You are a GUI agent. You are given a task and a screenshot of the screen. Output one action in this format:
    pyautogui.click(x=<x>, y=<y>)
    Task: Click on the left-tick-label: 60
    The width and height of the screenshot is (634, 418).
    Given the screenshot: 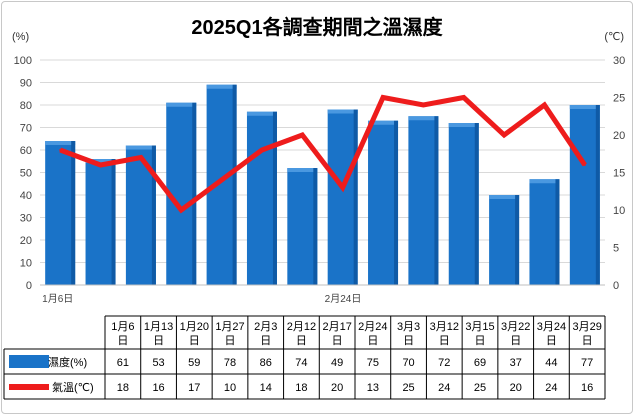 What is the action you would take?
    pyautogui.click(x=26, y=151)
    